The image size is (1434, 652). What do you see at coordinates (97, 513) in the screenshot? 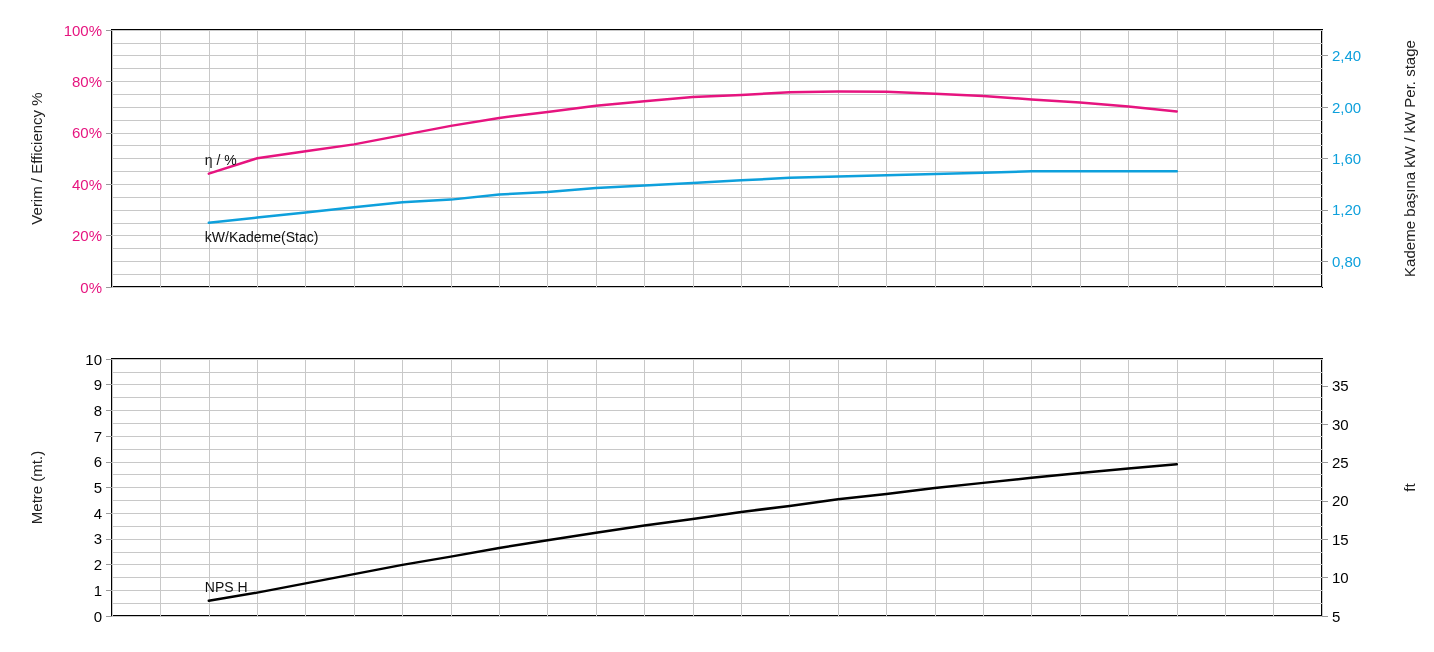
I see `y-tick-label: 4` at bounding box center [97, 513].